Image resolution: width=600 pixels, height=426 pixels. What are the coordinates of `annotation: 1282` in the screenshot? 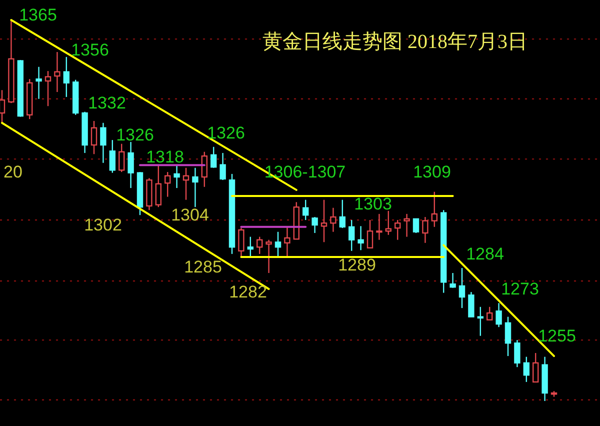 It's located at (248, 292).